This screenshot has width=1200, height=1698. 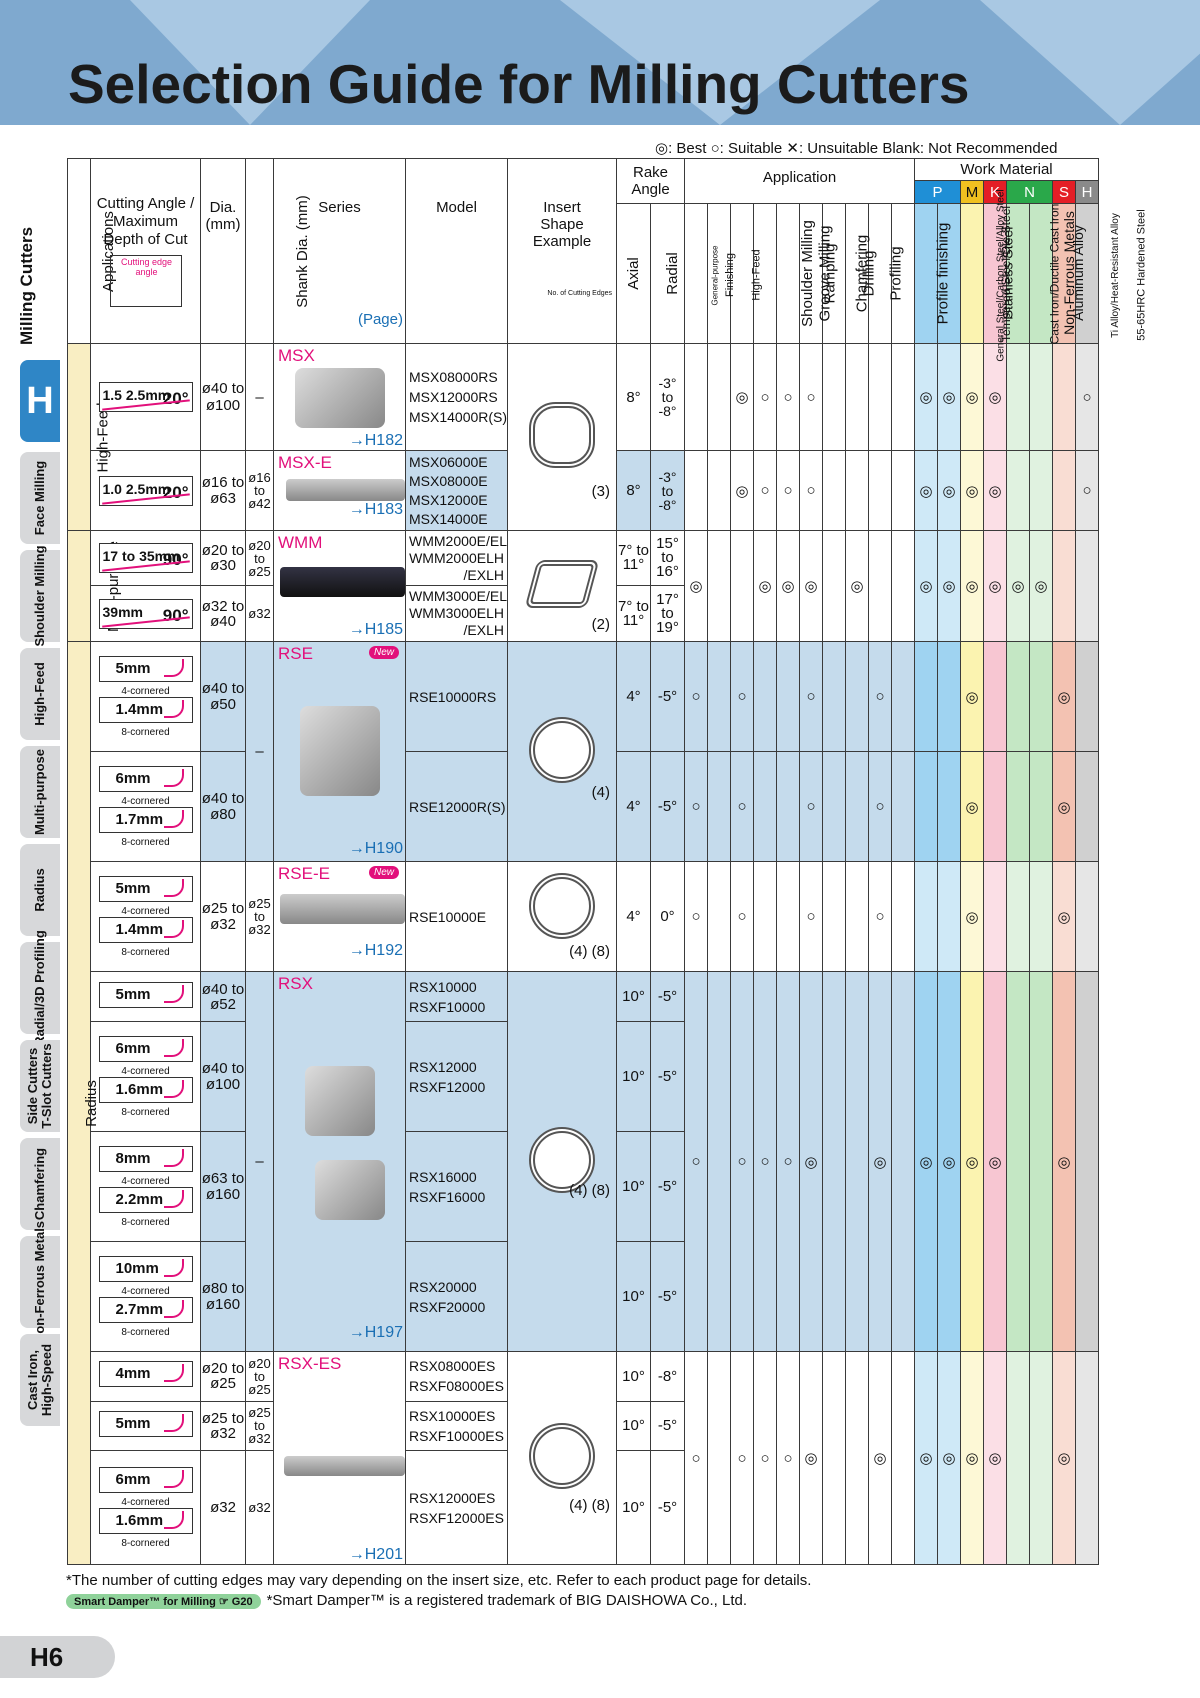 What do you see at coordinates (40, 792) in the screenshot?
I see `tab-multi-purpose: Multi-purpose` at bounding box center [40, 792].